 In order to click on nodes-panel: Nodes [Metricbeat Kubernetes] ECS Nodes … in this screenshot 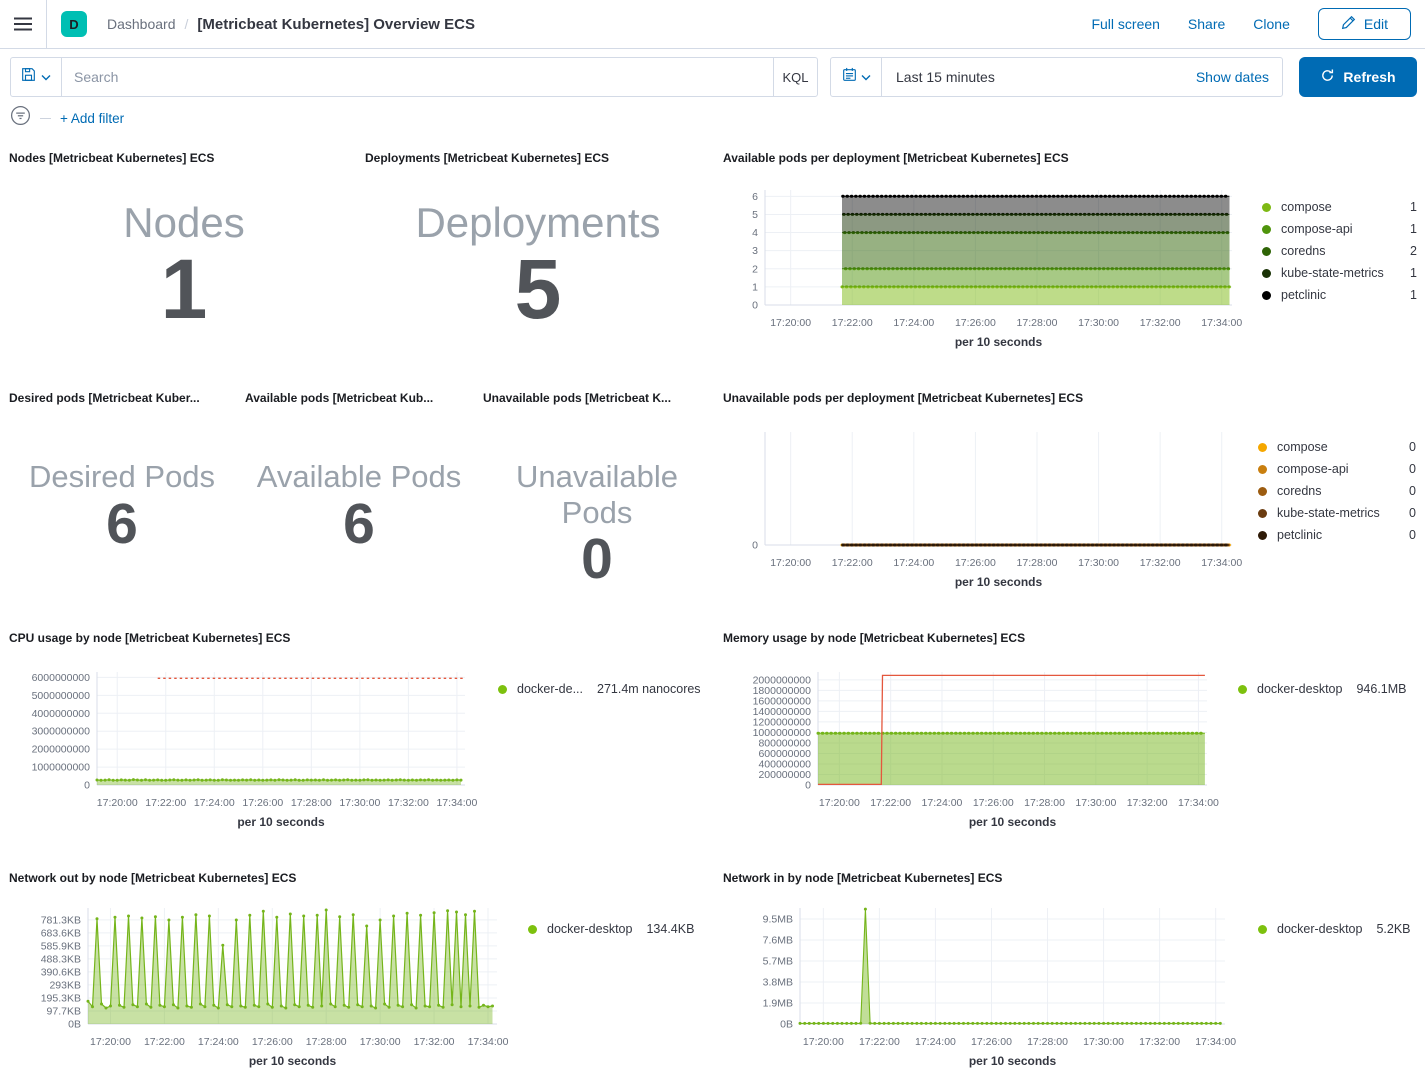, I will do `click(184, 264)`.